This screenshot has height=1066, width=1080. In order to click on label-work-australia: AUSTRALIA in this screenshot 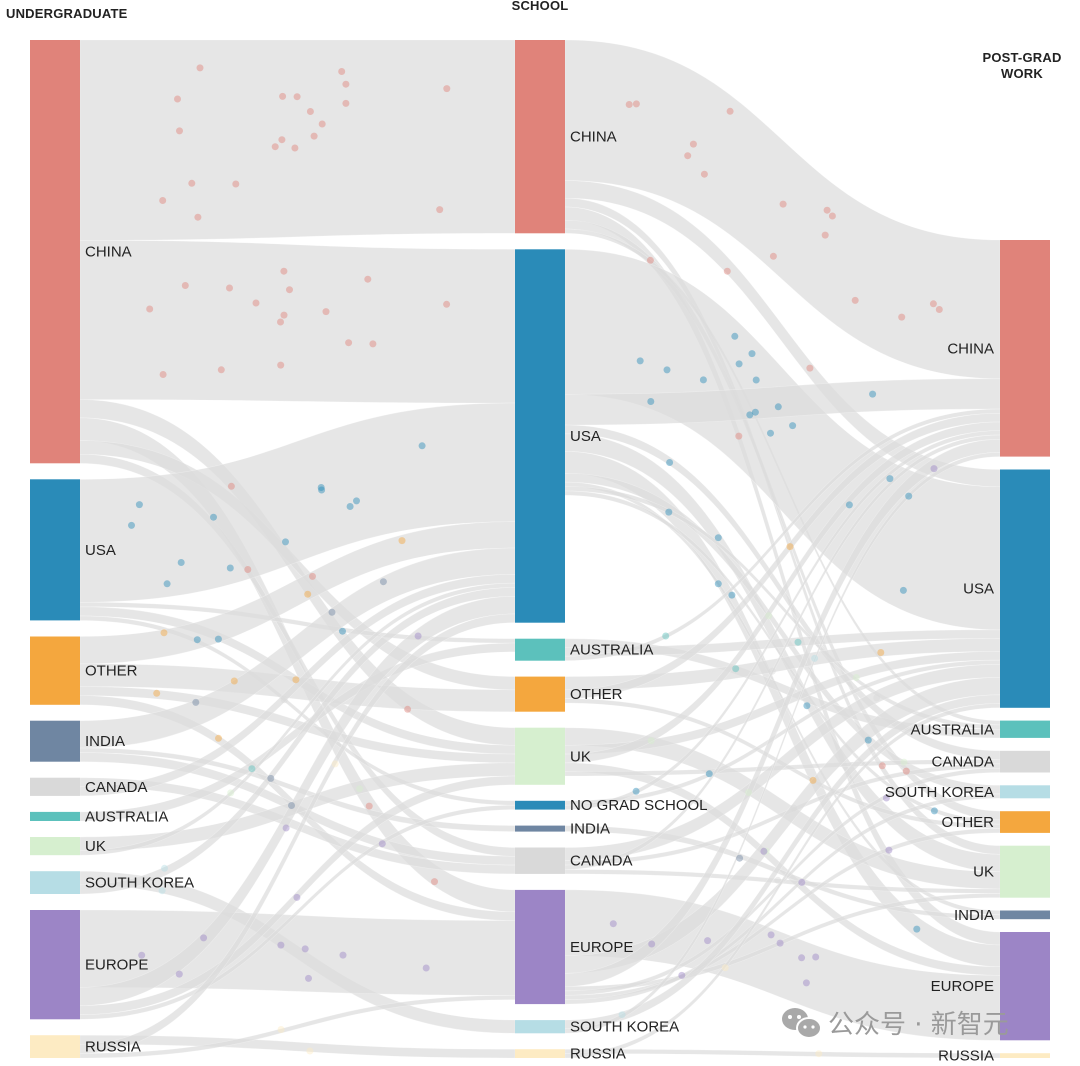, I will do `click(952, 729)`.